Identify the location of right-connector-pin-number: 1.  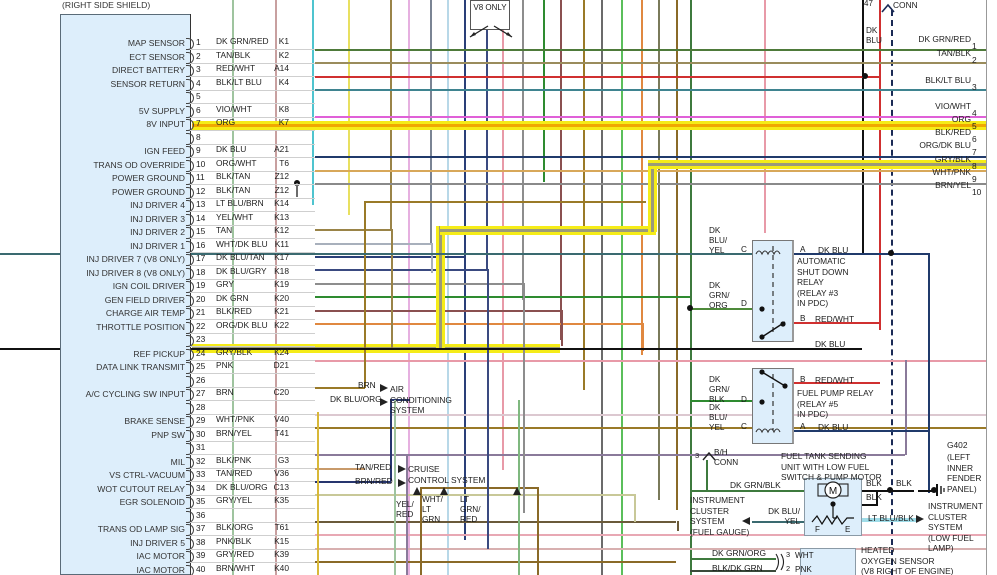
(974, 46).